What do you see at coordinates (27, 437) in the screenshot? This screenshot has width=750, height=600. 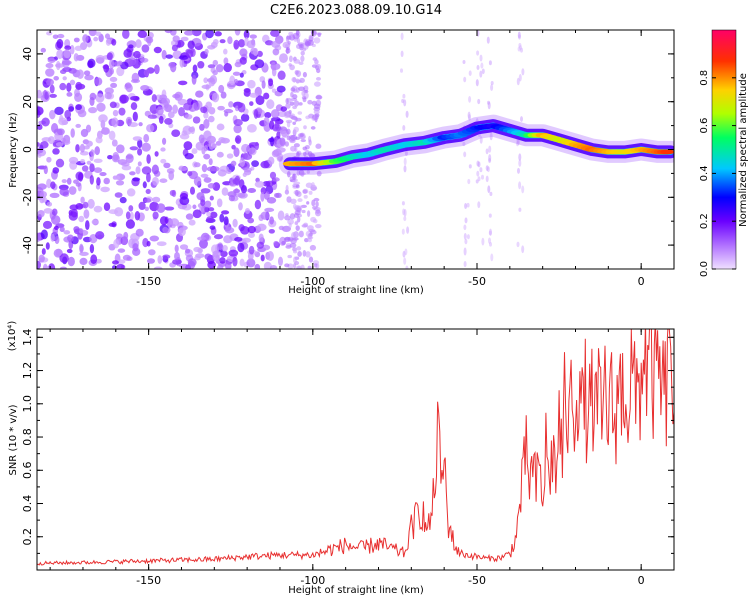 I see `snr-y-tick-label: 0.8` at bounding box center [27, 437].